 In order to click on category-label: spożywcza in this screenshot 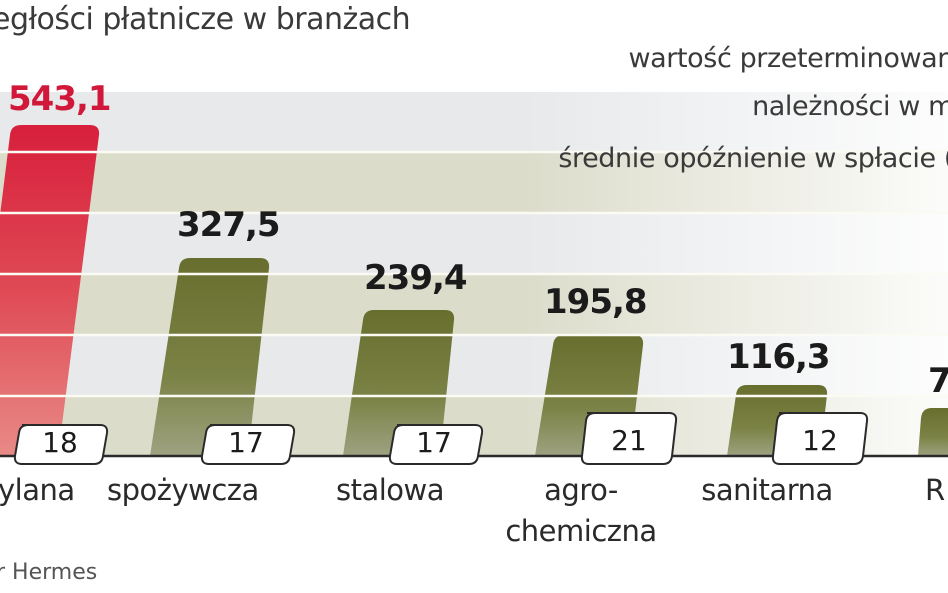, I will do `click(183, 490)`.